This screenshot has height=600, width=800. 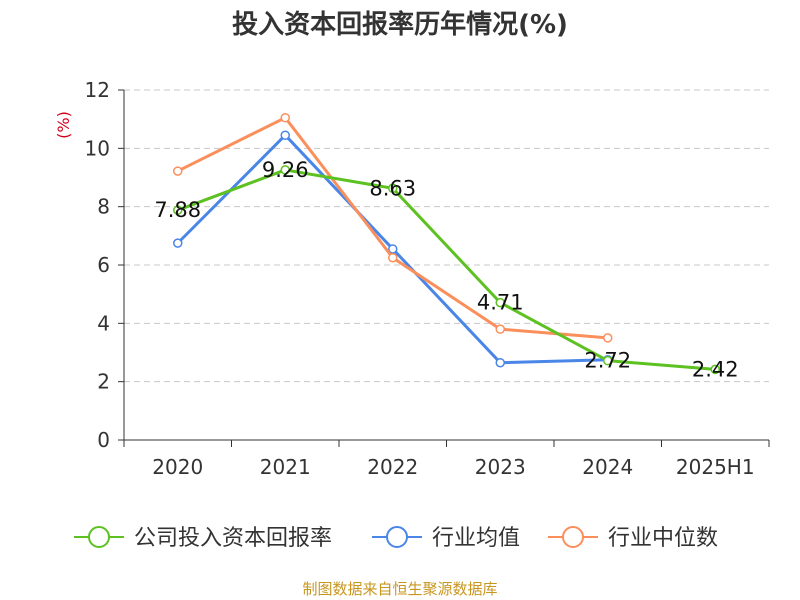 What do you see at coordinates (103, 440) in the screenshot?
I see `y-tick-label: 0` at bounding box center [103, 440].